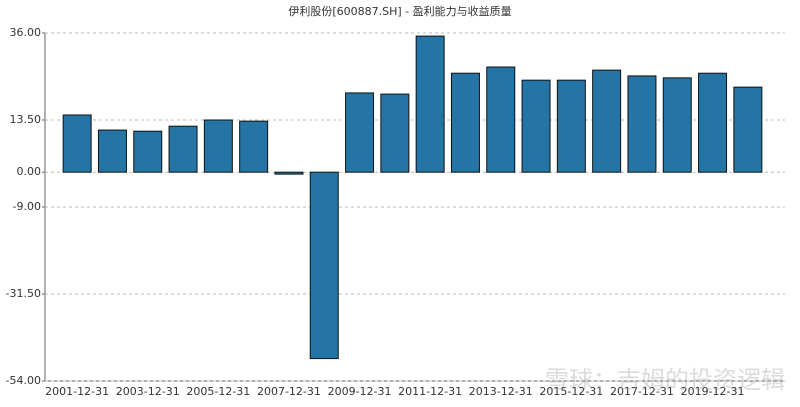 The height and width of the screenshot is (407, 800). Describe the element at coordinates (26, 119) in the screenshot. I see `y-tick-label: 13.50` at that location.